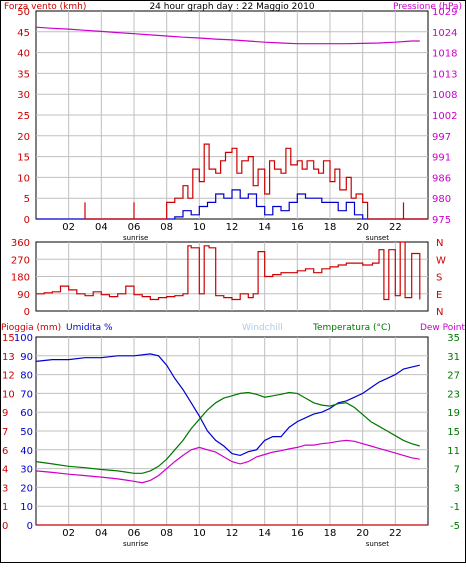 The image size is (466, 568). I want to click on y-tick-label: 25, so click(23, 116).